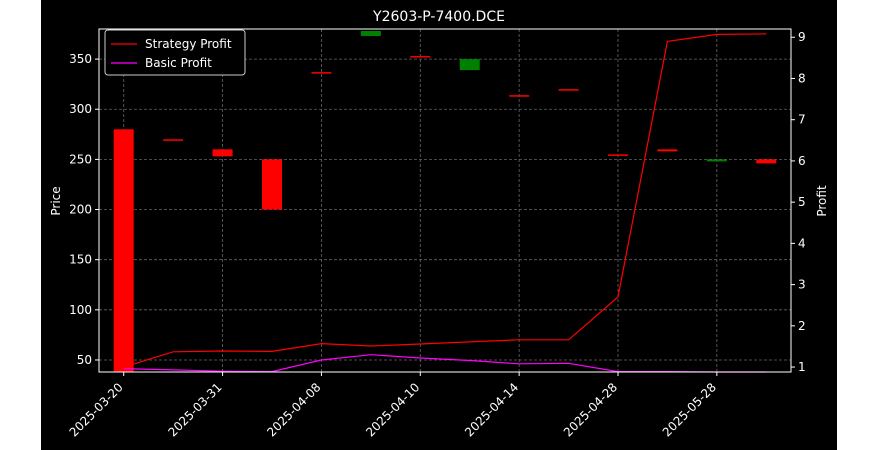  Describe the element at coordinates (689, 409) in the screenshot. I see `x-tick-label-6: 2025-05-28` at that location.